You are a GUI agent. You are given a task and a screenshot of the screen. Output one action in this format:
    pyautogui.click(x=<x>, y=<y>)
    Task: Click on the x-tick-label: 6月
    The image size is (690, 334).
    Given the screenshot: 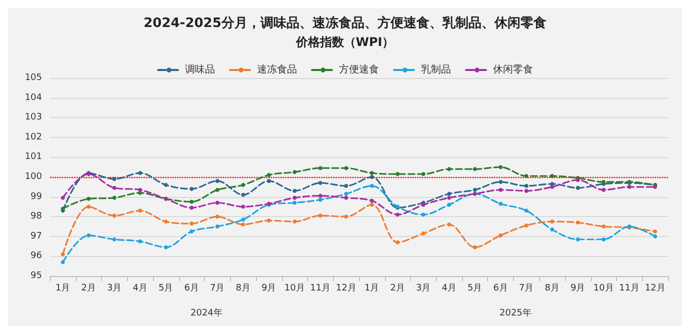 What is the action you would take?
    pyautogui.click(x=191, y=289)
    